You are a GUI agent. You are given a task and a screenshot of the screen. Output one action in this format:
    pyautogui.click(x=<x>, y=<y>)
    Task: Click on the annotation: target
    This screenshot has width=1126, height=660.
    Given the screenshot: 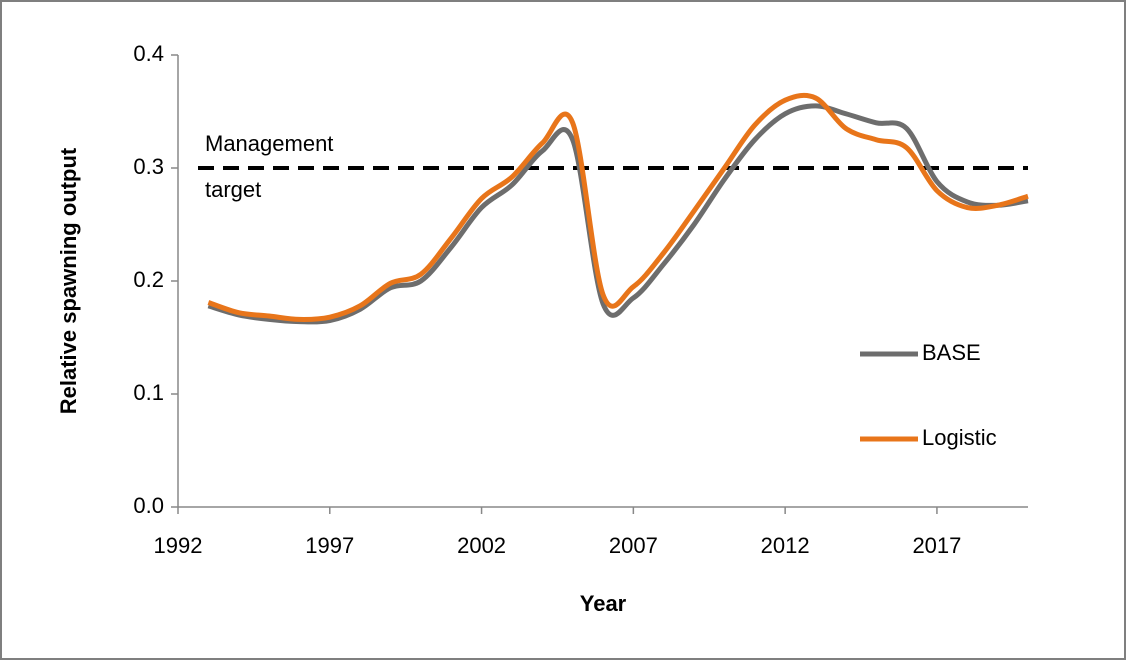 What is the action you would take?
    pyautogui.click(x=233, y=189)
    